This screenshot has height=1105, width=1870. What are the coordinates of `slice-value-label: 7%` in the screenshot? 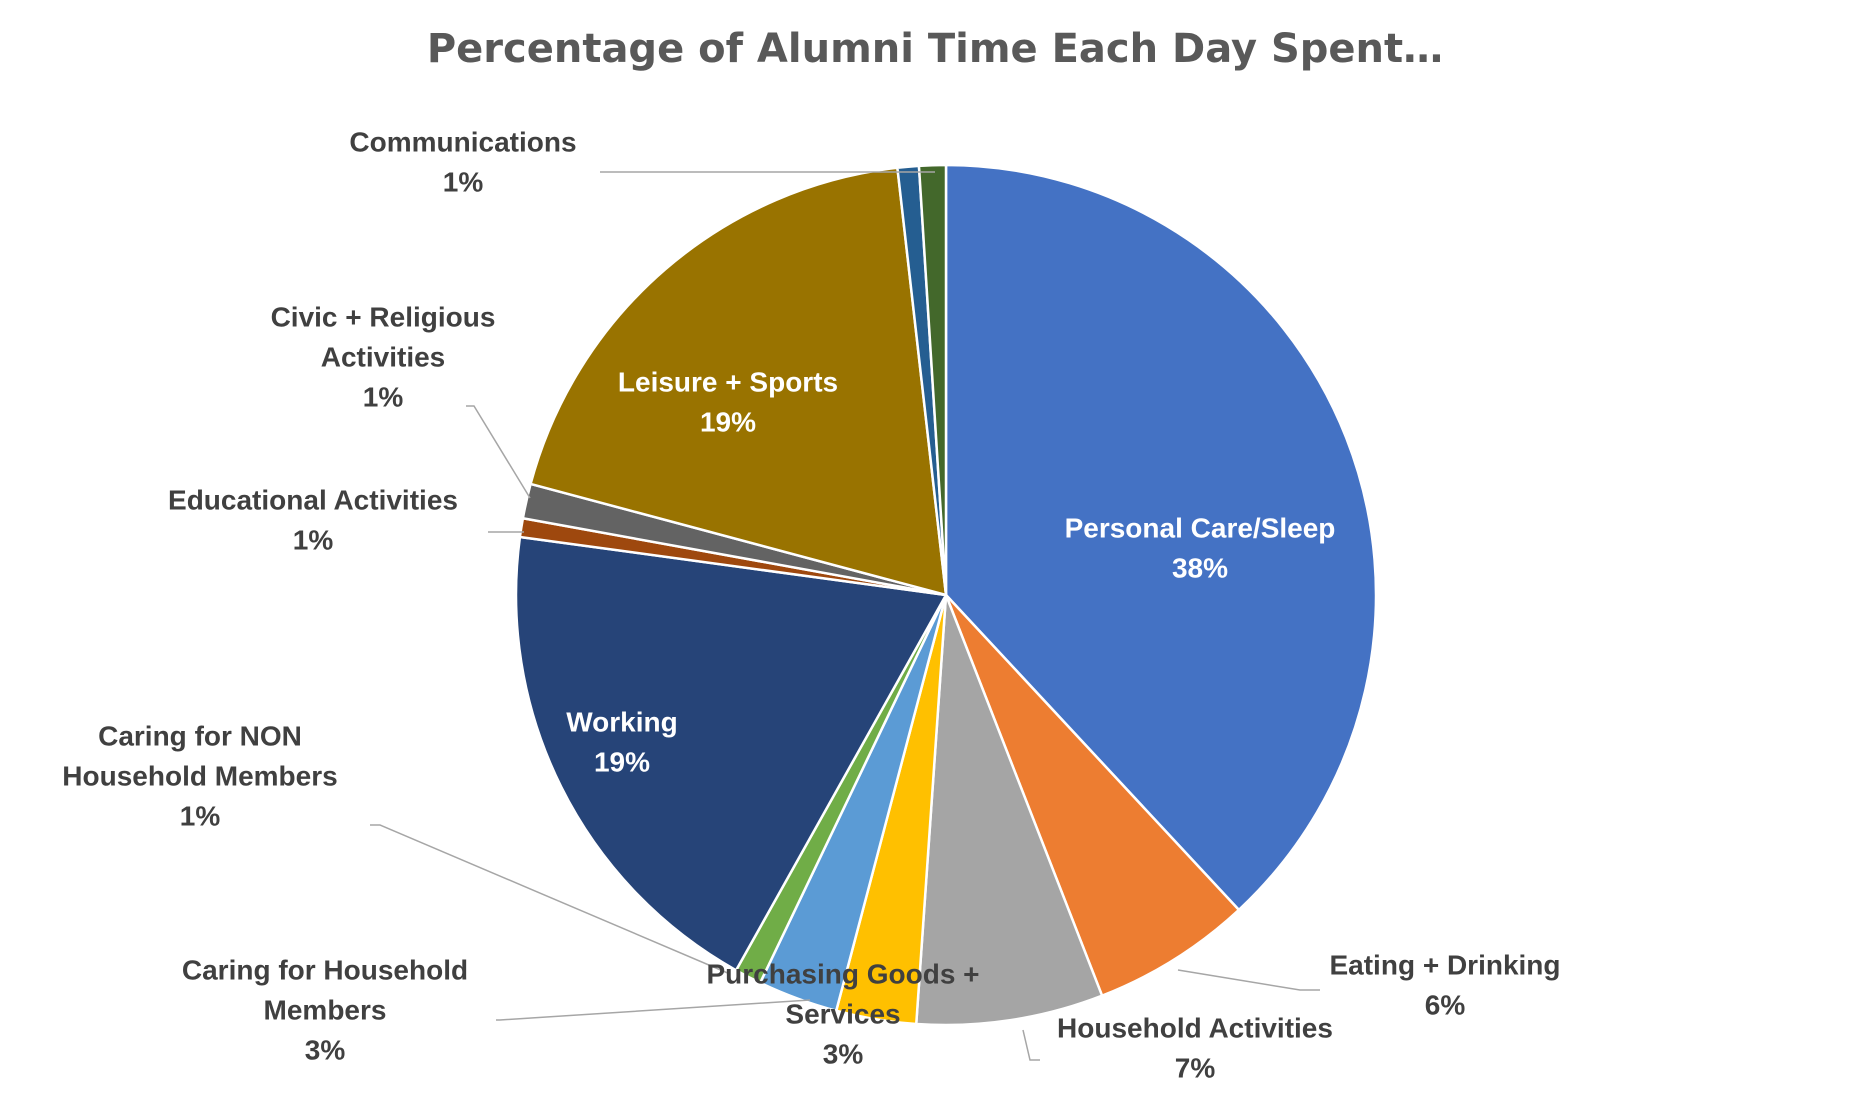 It's located at (1195, 1067).